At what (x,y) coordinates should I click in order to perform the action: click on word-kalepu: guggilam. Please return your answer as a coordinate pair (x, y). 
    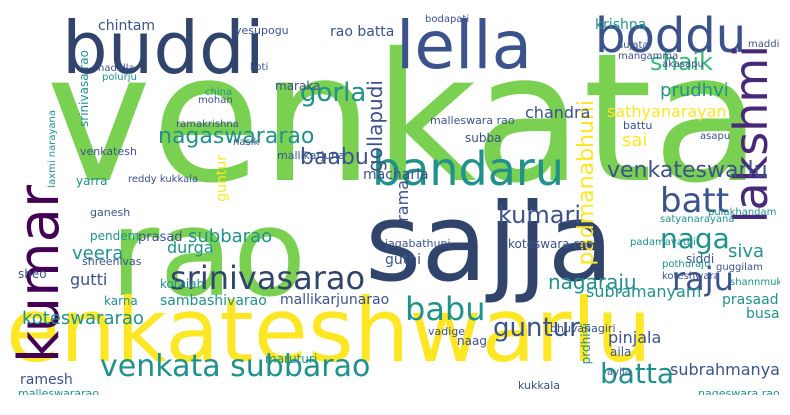
    Looking at the image, I should click on (739, 267).